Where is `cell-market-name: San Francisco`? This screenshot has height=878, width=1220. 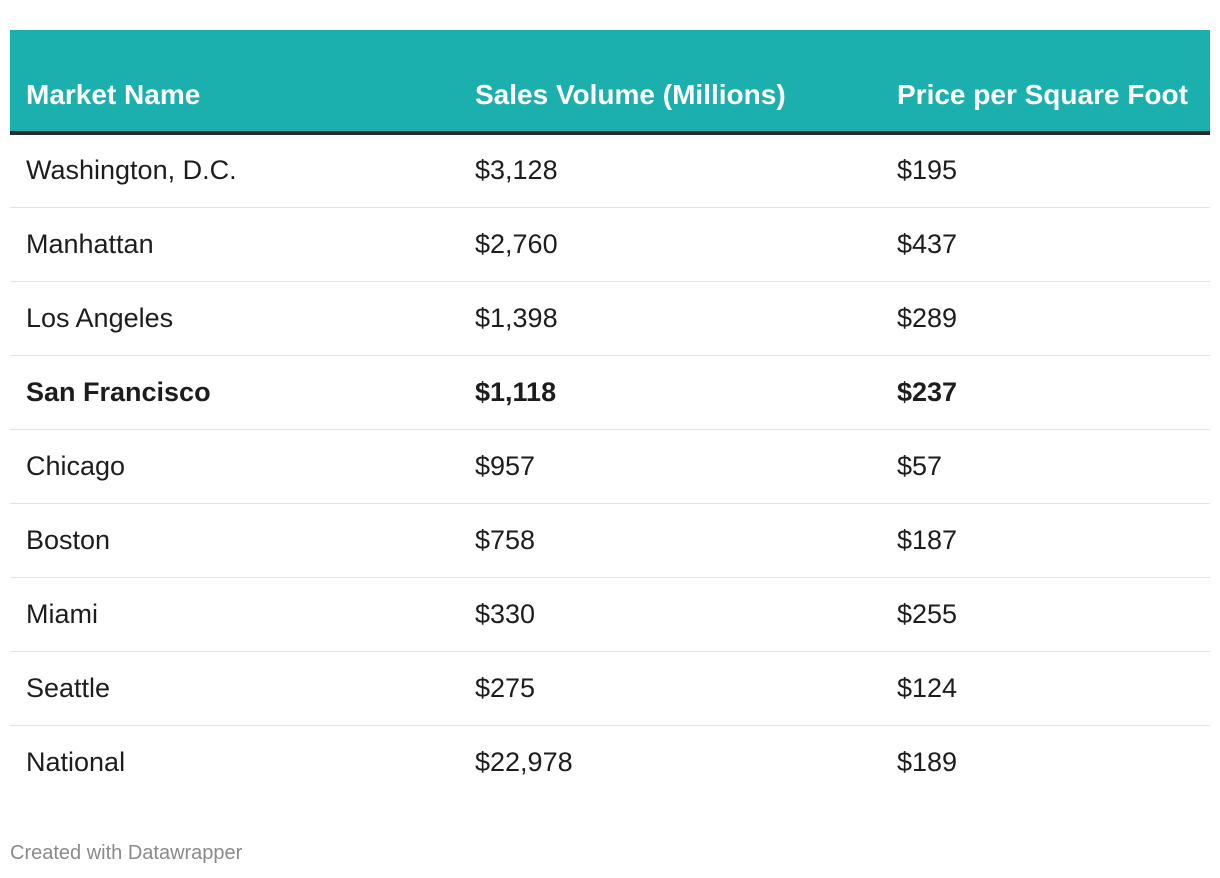 cell-market-name: San Francisco is located at coordinates (234, 392).